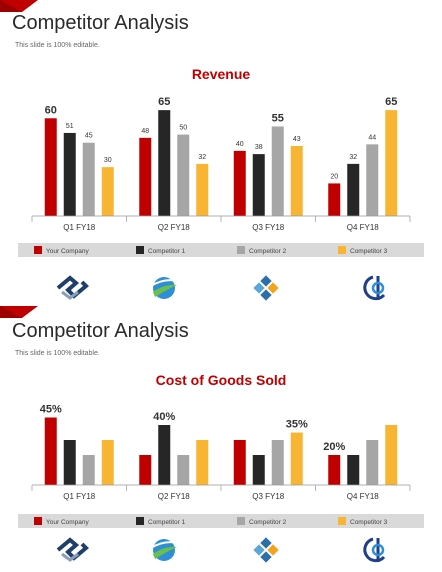 The width and height of the screenshot is (442, 572). Describe the element at coordinates (240, 144) in the screenshot. I see `data-label: 40` at that location.